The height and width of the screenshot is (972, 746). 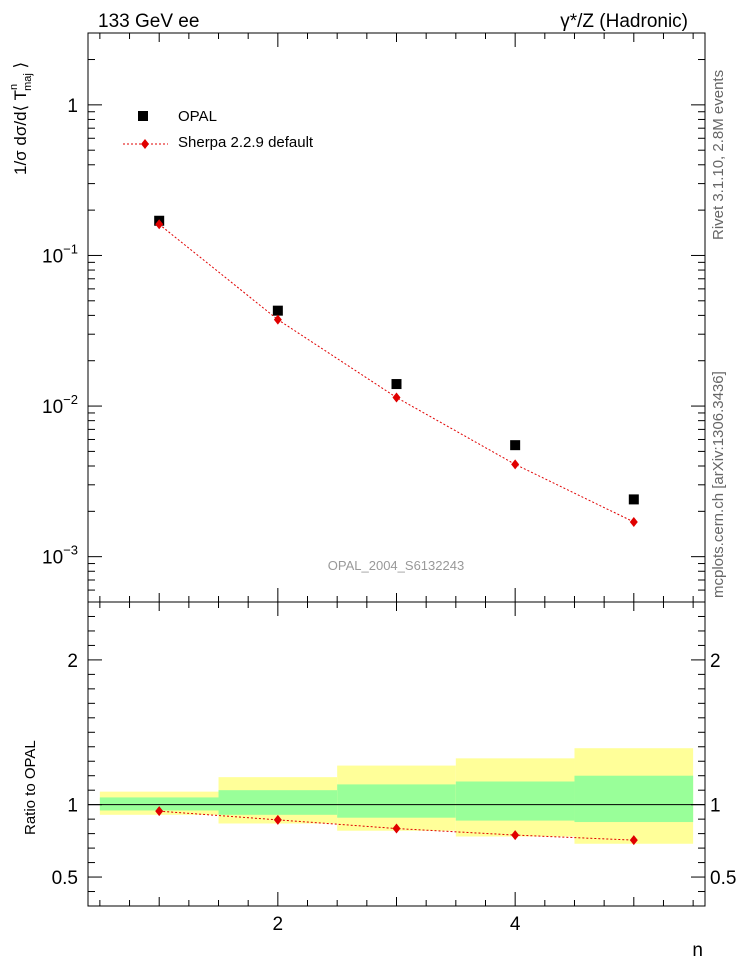 What do you see at coordinates (278, 924) in the screenshot?
I see `ratio-xtick-label: 2` at bounding box center [278, 924].